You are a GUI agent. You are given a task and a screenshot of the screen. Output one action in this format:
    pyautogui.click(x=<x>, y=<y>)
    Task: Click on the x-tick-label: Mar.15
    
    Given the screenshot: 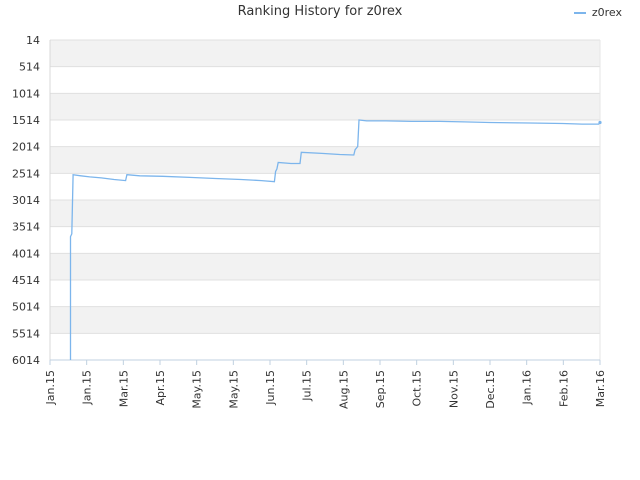 What is the action you would take?
    pyautogui.click(x=123, y=388)
    